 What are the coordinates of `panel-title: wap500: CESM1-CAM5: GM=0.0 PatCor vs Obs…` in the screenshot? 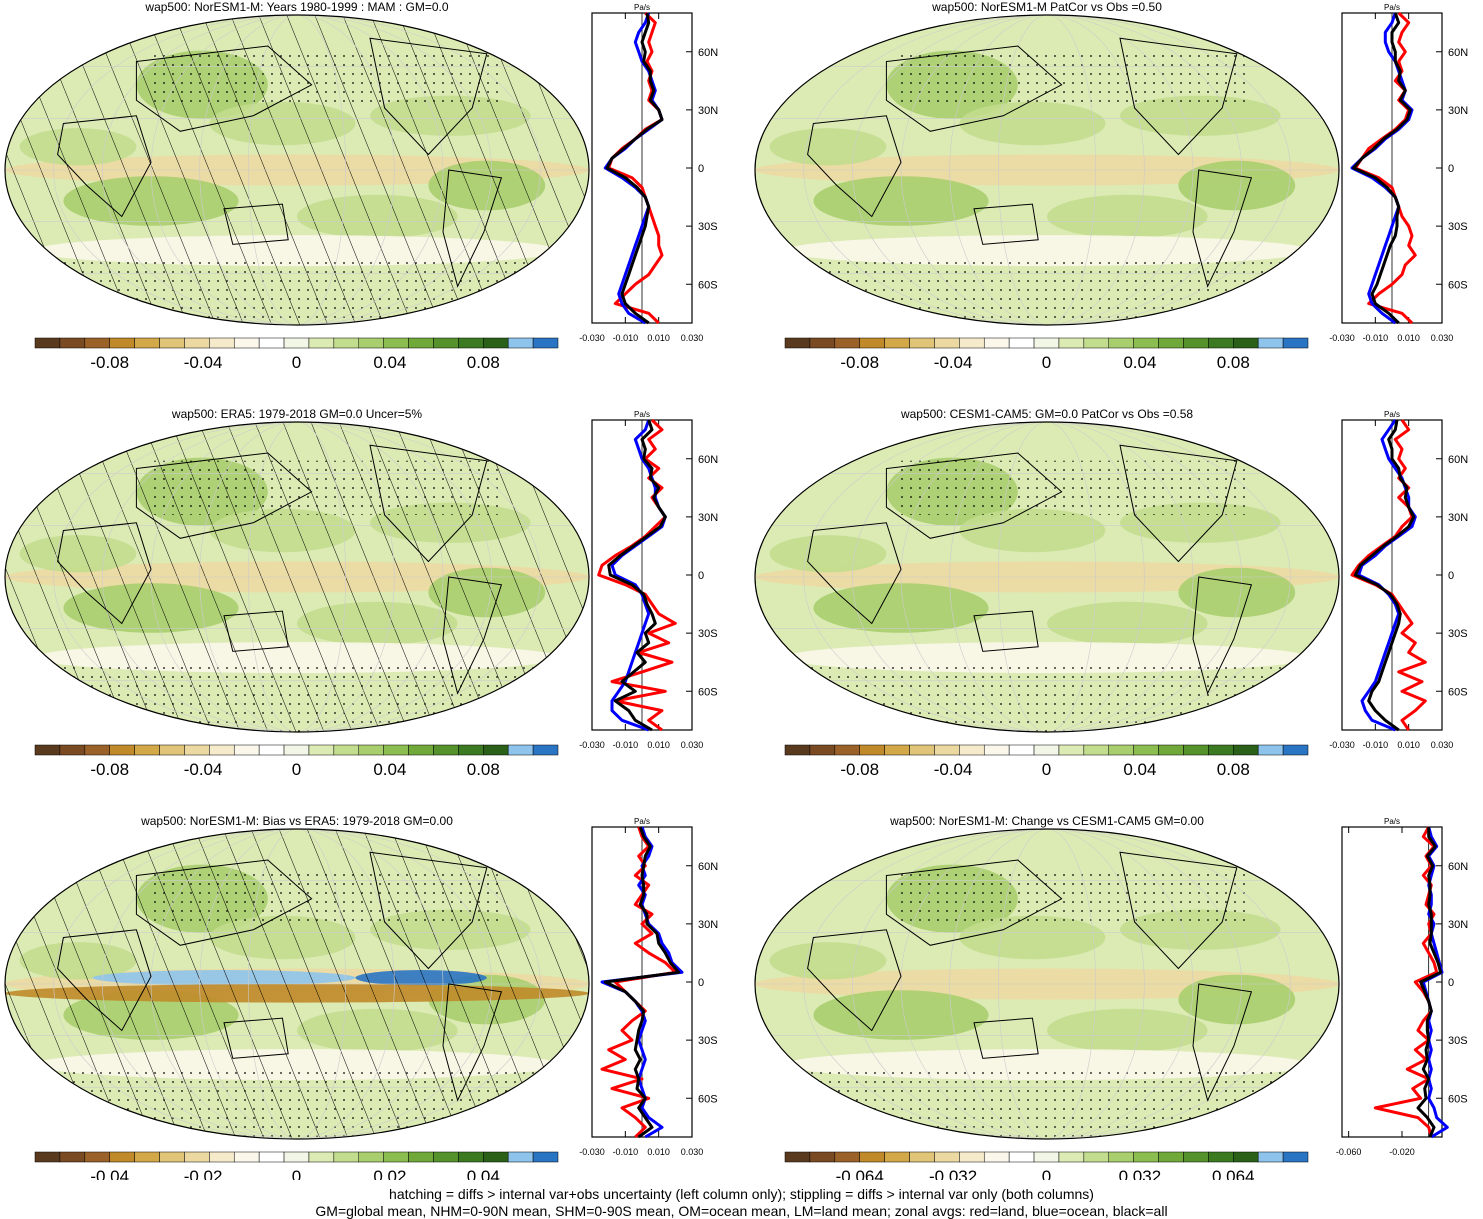 It's located at (1046, 414).